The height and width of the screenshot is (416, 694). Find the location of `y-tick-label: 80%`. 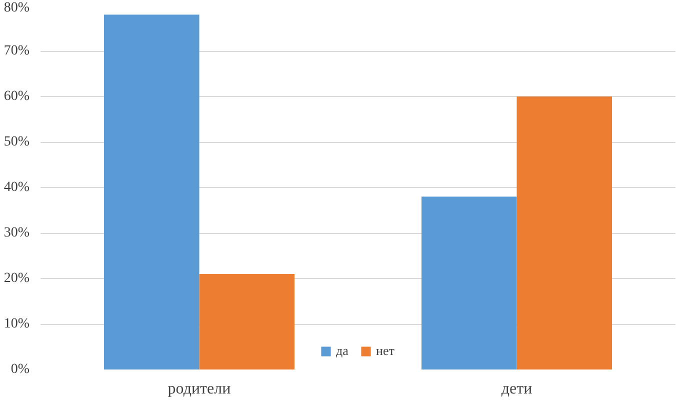

y-tick-label: 80% is located at coordinates (17, 8).